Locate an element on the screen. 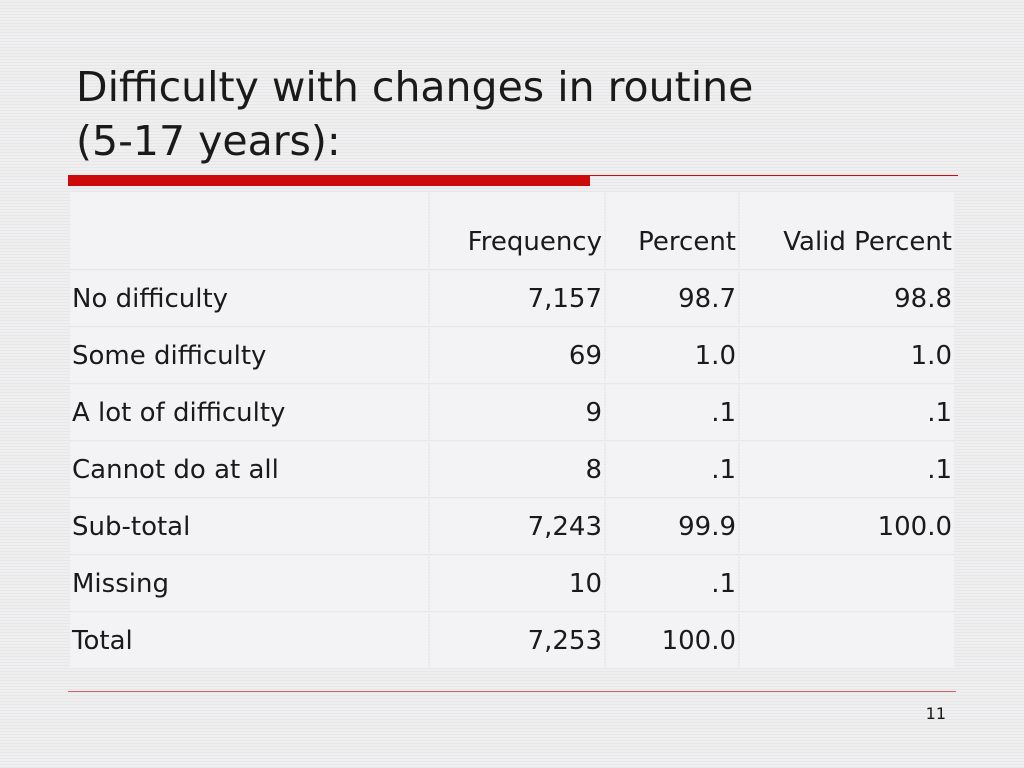  frequency-value: 8 is located at coordinates (517, 469).